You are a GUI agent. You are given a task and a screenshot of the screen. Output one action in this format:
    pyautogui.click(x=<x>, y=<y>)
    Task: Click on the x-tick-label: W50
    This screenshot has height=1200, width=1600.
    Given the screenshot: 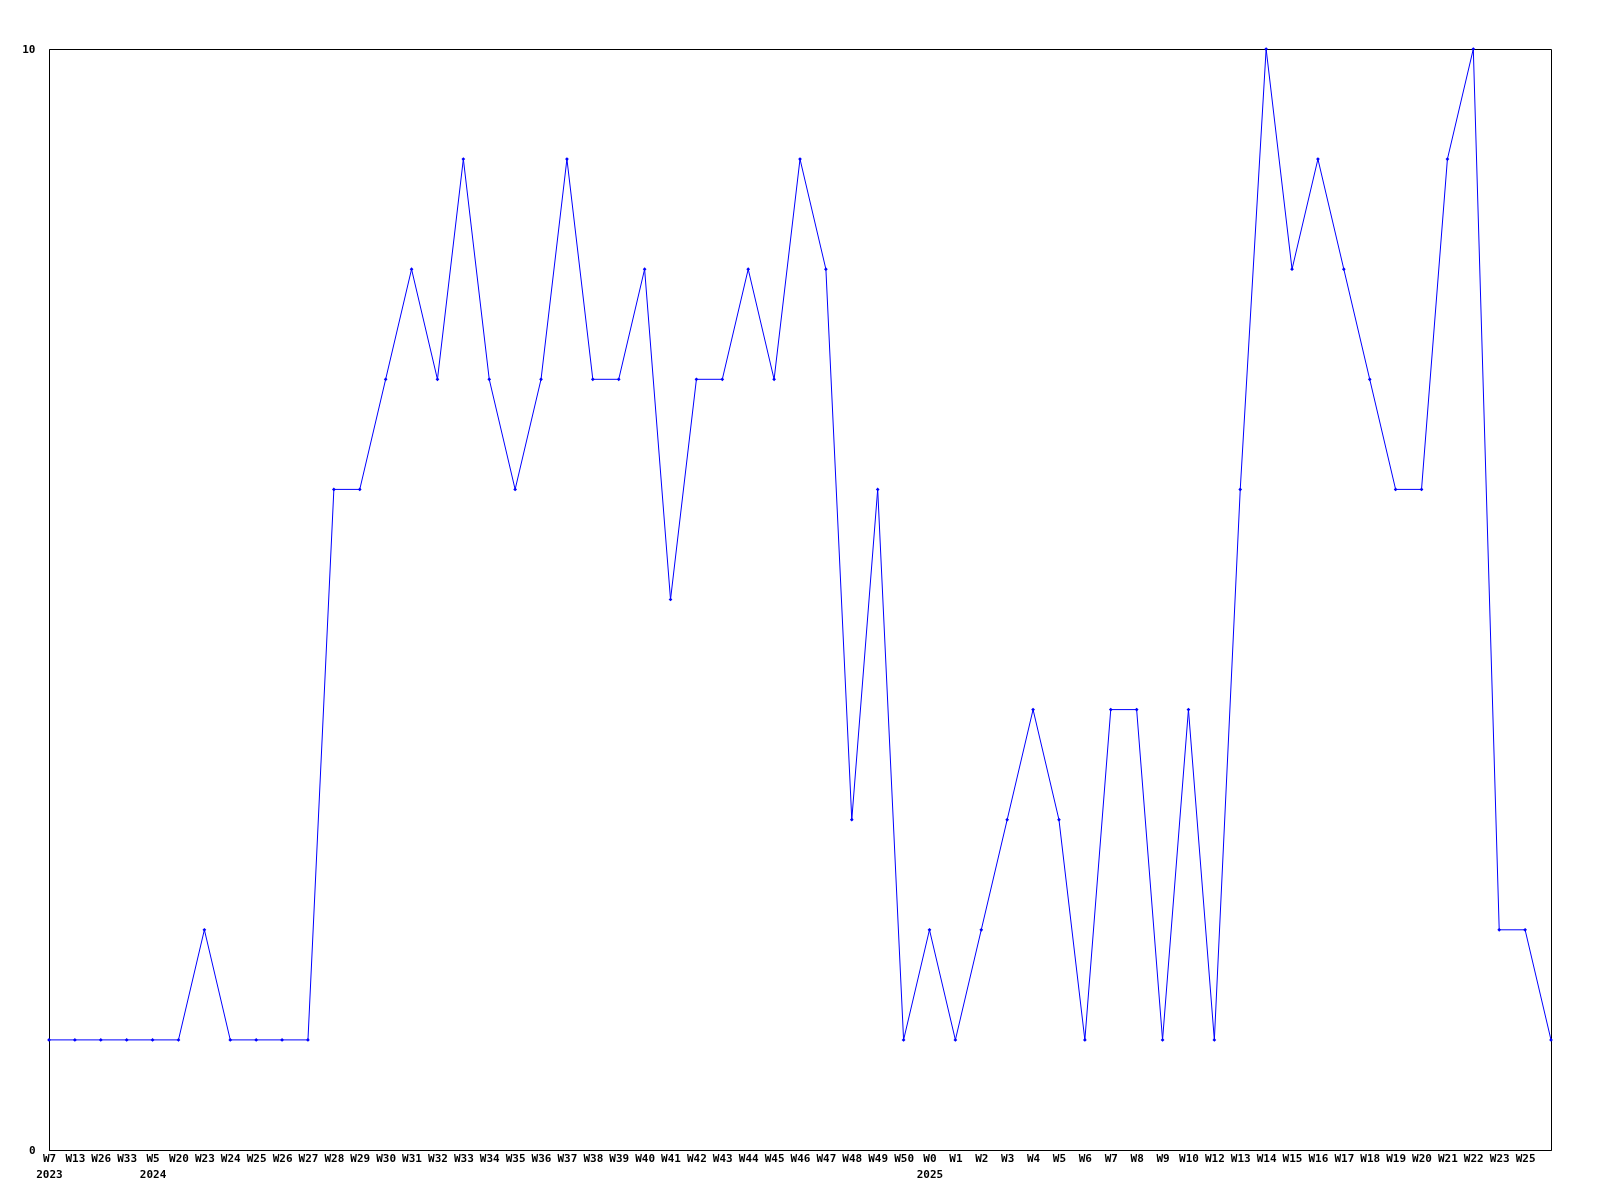 What is the action you would take?
    pyautogui.click(x=904, y=1158)
    